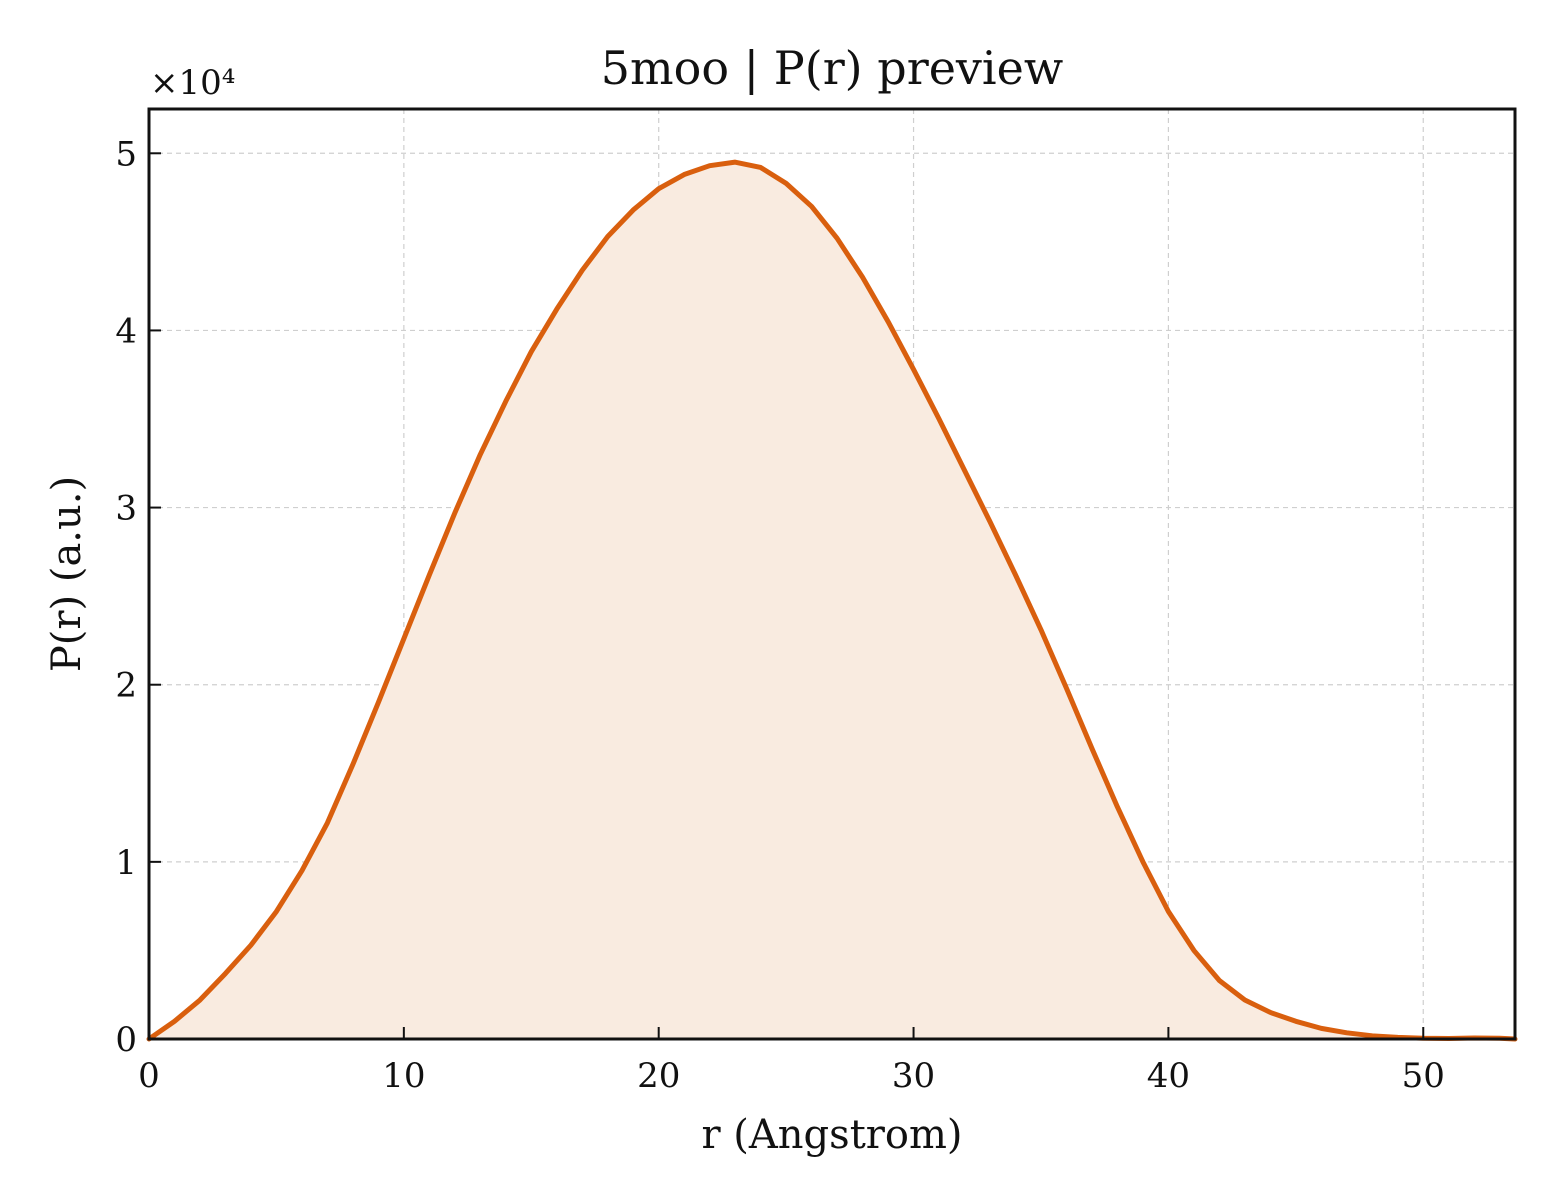  What do you see at coordinates (913, 1076) in the screenshot?
I see `x-tick-label: 30` at bounding box center [913, 1076].